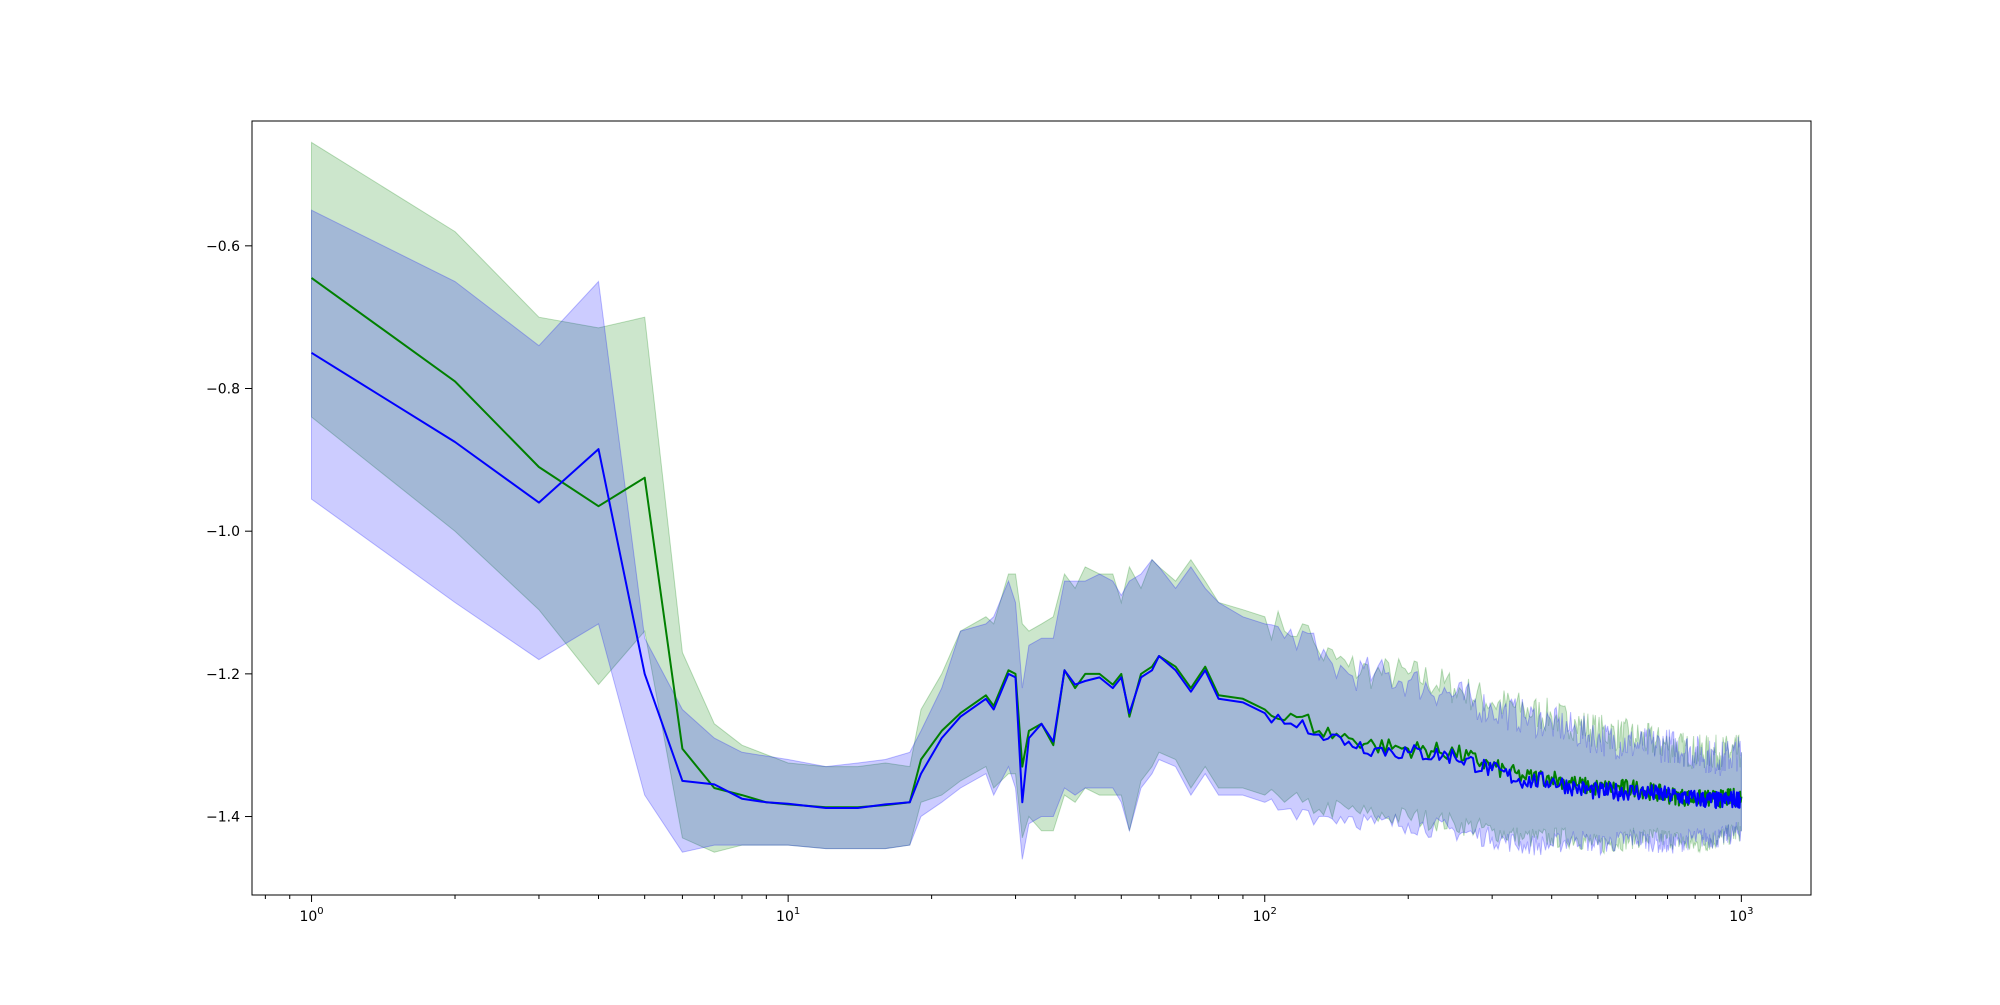 The width and height of the screenshot is (2000, 1005). I want to click on x-tick-label: 10¹, so click(788, 915).